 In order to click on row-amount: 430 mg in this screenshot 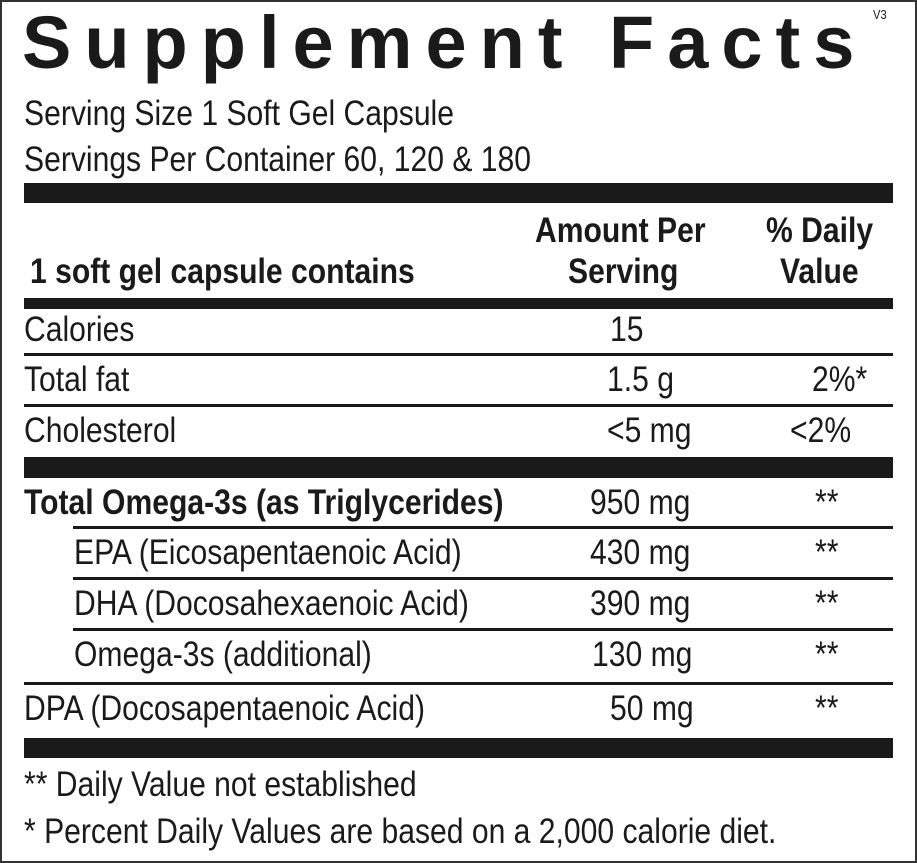, I will do `click(640, 552)`.